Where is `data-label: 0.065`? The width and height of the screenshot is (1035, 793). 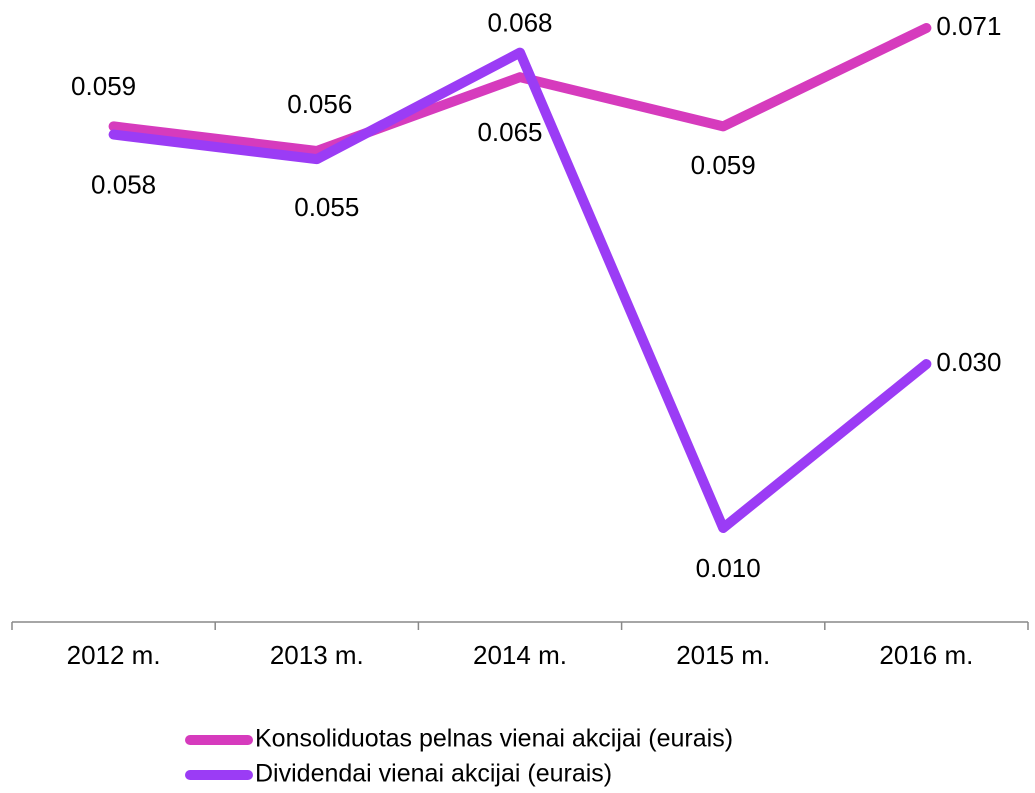
data-label: 0.065 is located at coordinates (509, 132).